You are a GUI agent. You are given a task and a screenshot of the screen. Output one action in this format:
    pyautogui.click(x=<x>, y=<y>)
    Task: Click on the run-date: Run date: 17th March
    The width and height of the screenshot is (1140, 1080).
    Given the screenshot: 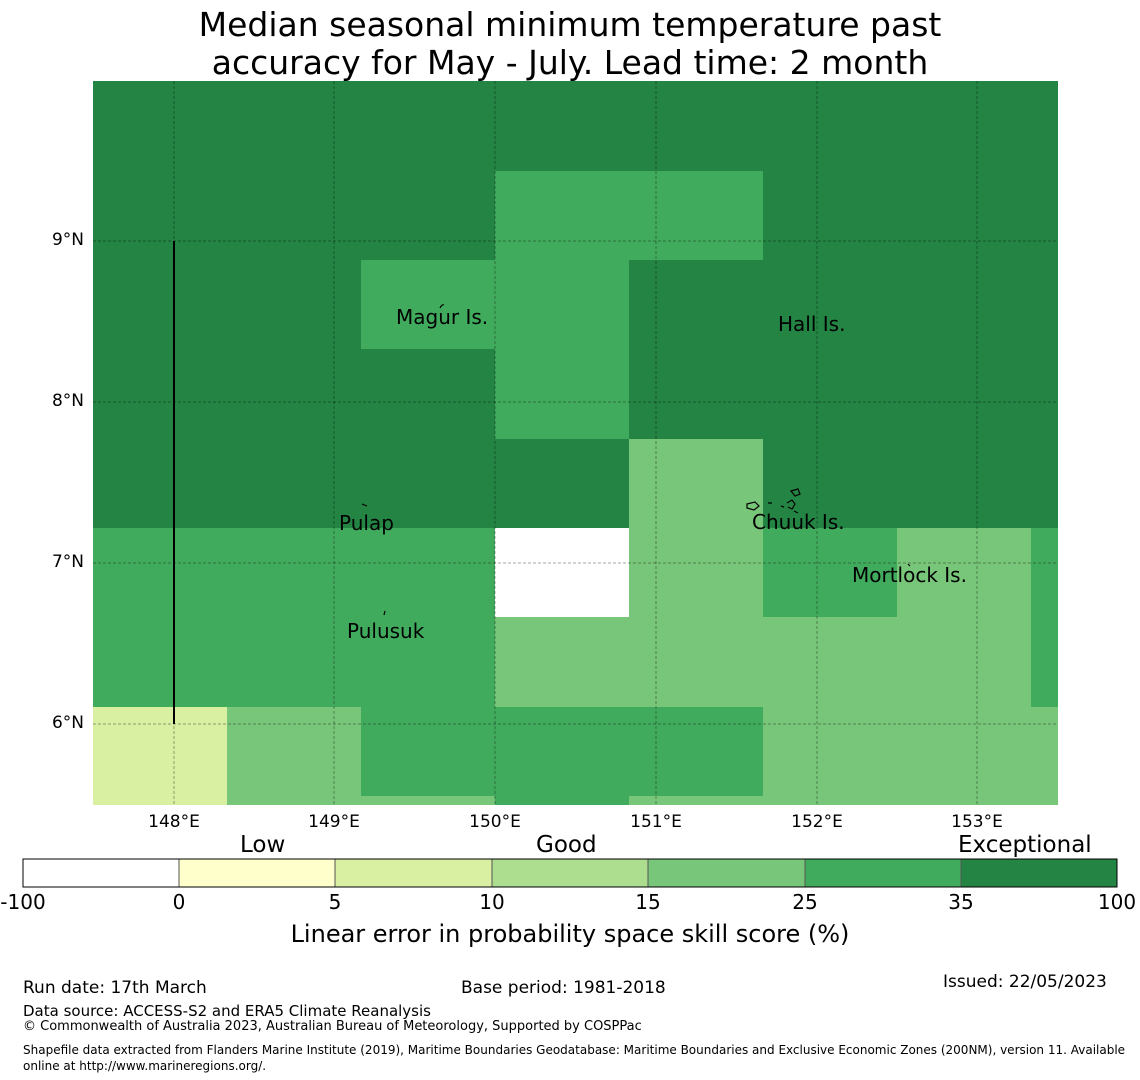 What is the action you would take?
    pyautogui.click(x=115, y=988)
    